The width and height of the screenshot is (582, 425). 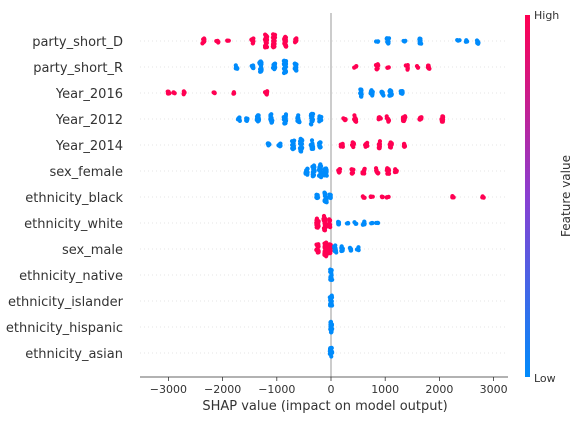 I want to click on feature-label-sex_female: sex_female, so click(x=86, y=172).